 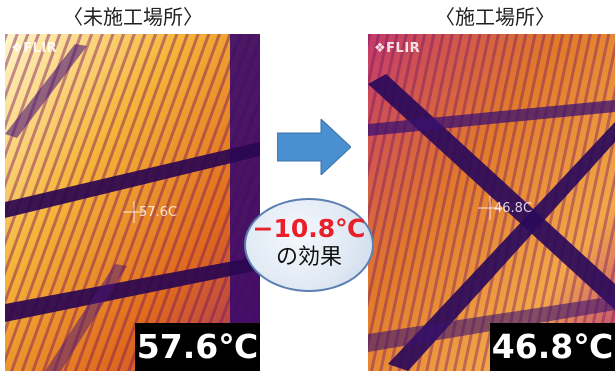 What do you see at coordinates (314, 148) in the screenshot?
I see `right-arrow-icon` at bounding box center [314, 148].